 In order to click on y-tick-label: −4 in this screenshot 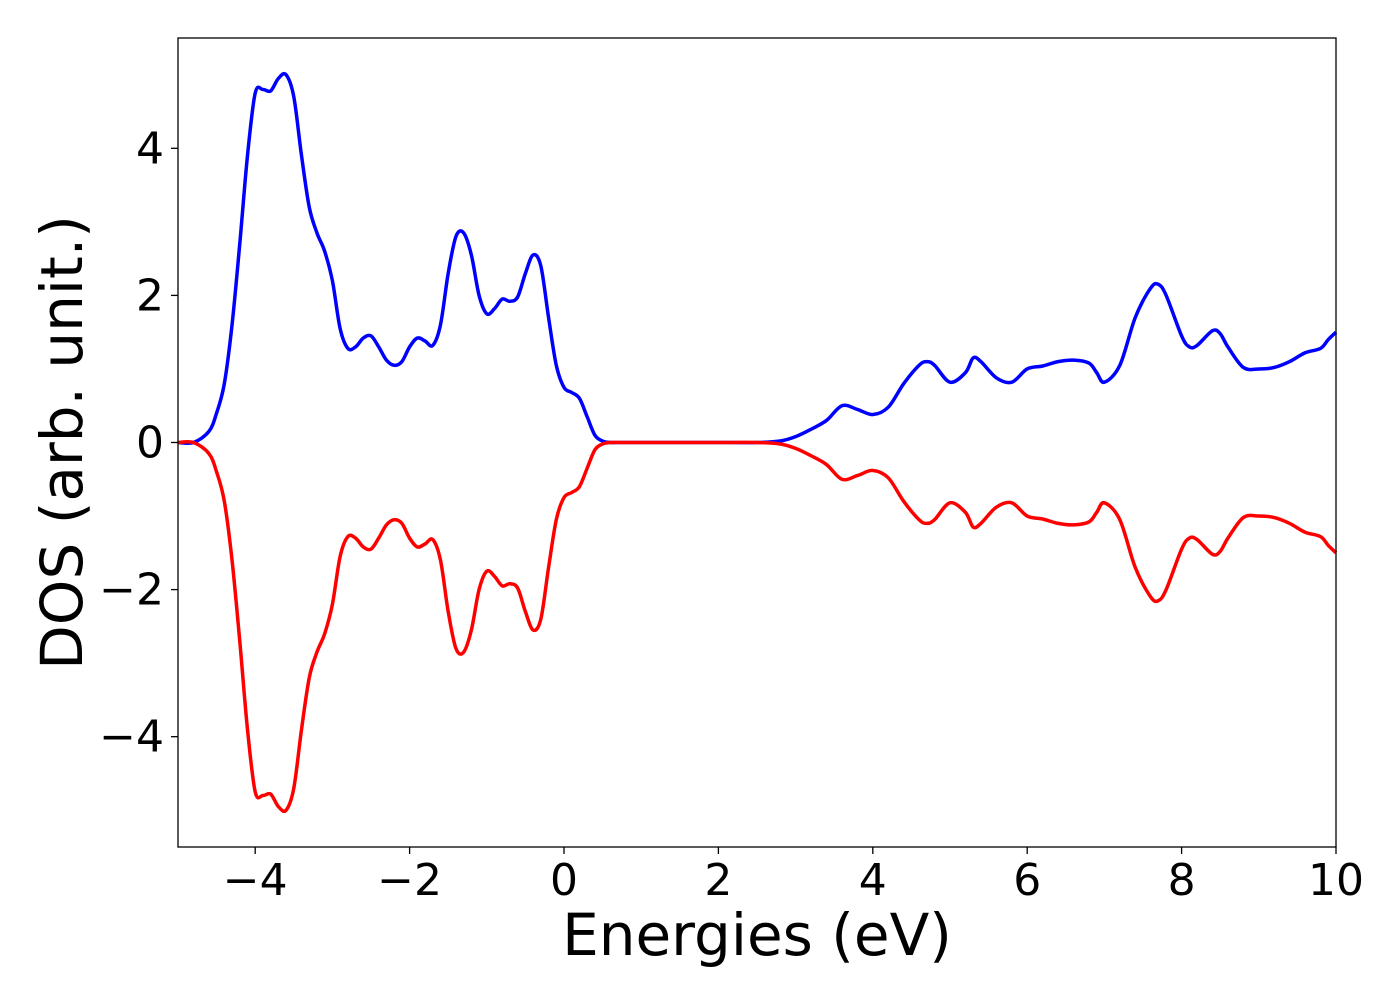, I will do `click(131, 737)`.